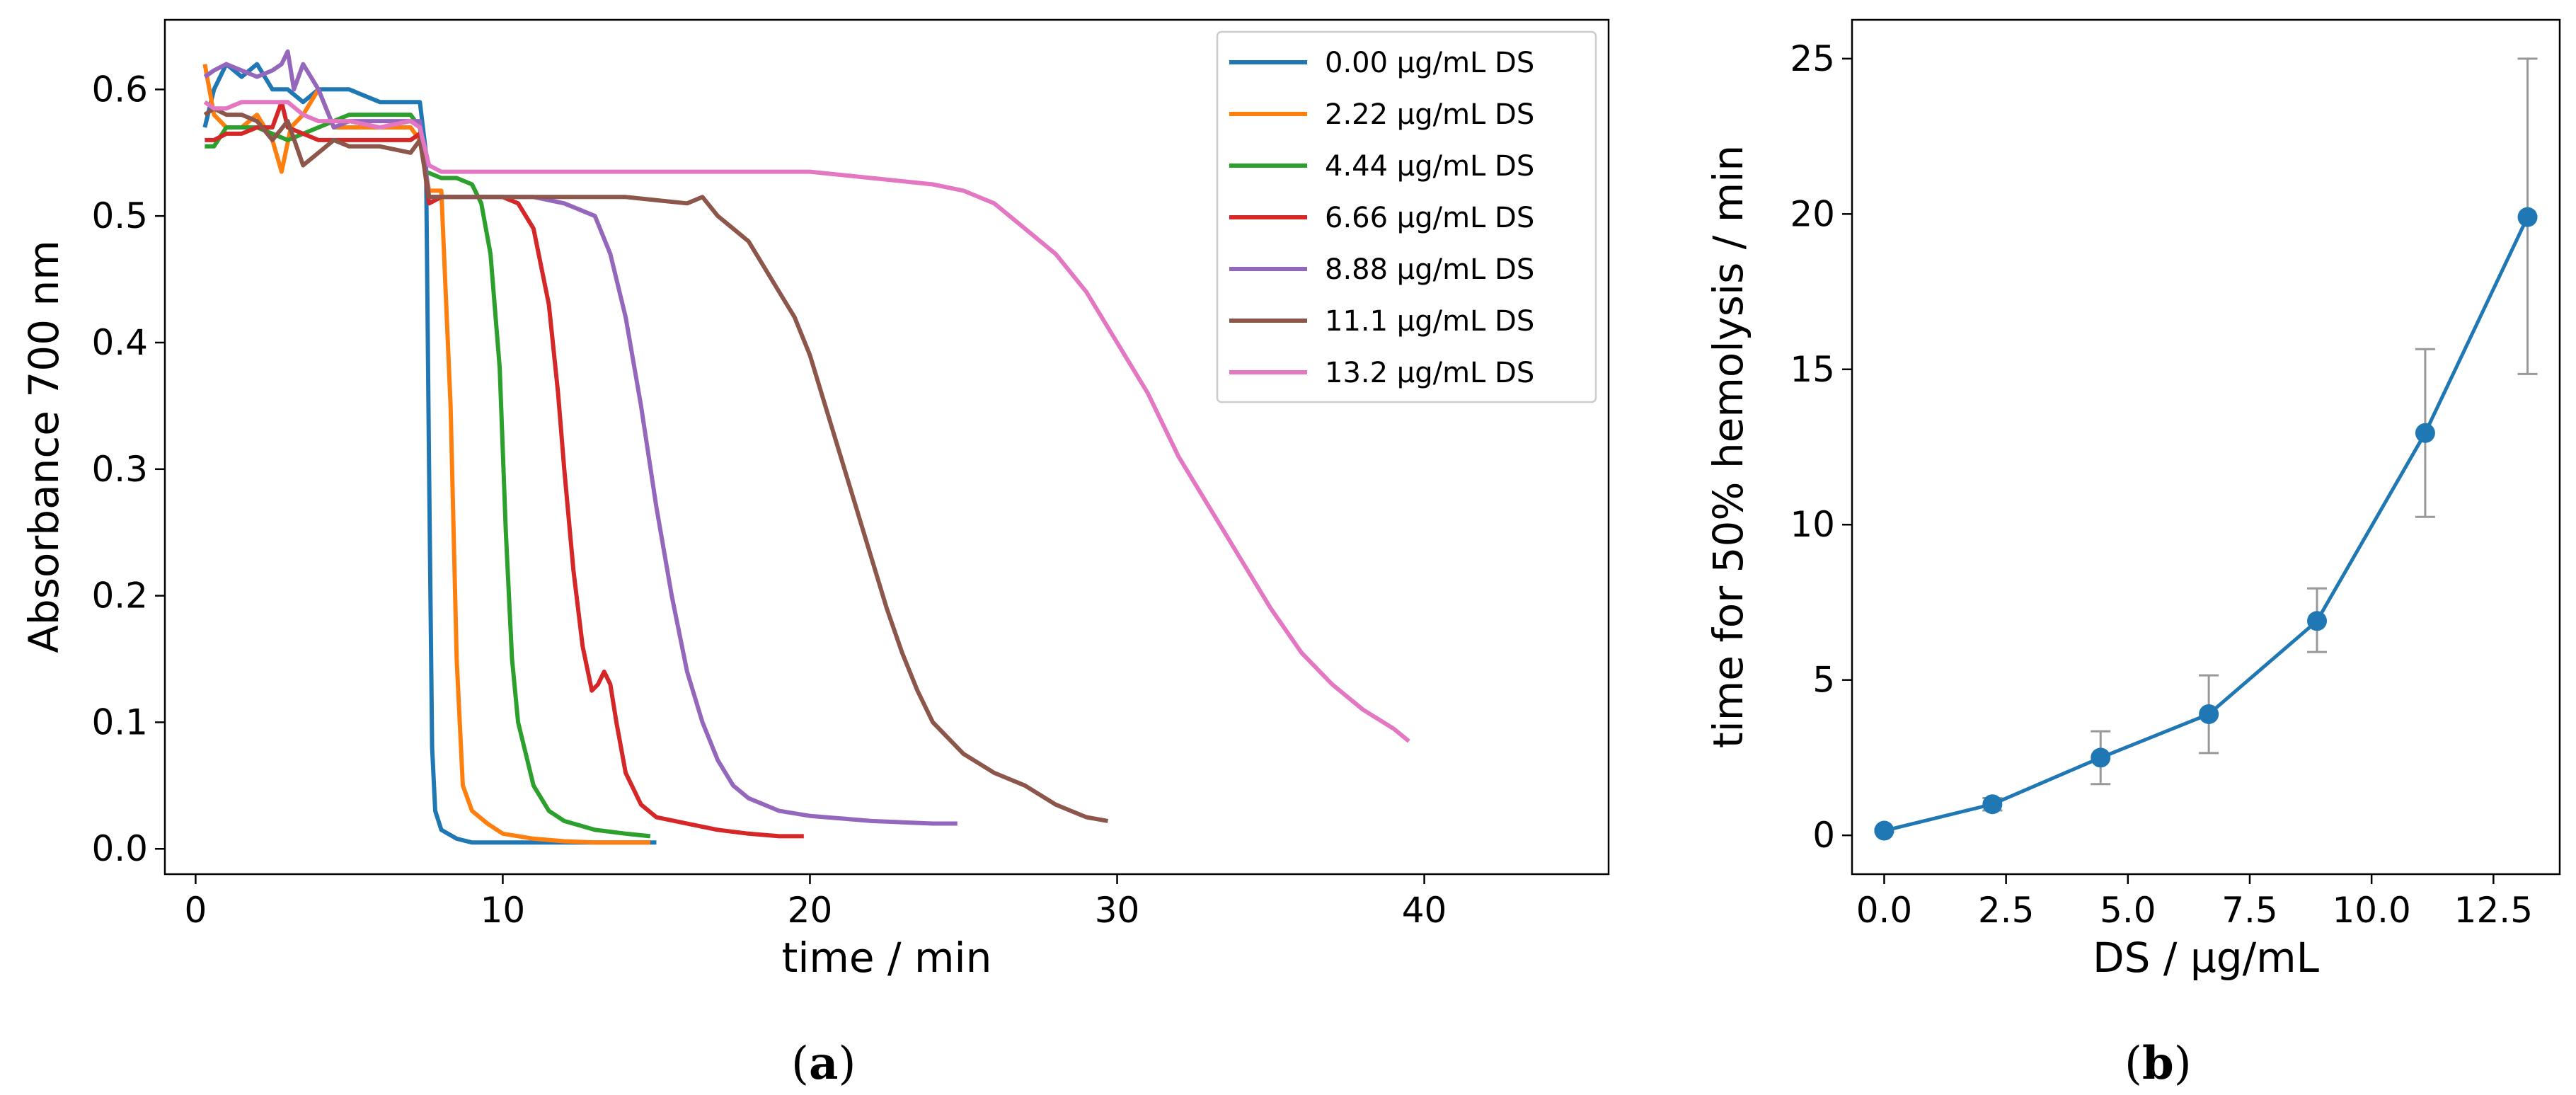 Image resolution: width=2576 pixels, height=1095 pixels. I want to click on chart-a-y-axis: 0.0 0.1 0.2 0.3 0.4 0.5 0.6, so click(128, 469).